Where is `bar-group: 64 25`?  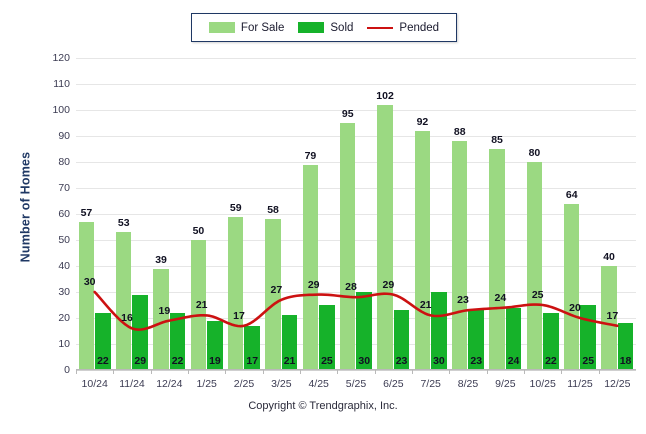
bar-group: 64 25 is located at coordinates (579, 214).